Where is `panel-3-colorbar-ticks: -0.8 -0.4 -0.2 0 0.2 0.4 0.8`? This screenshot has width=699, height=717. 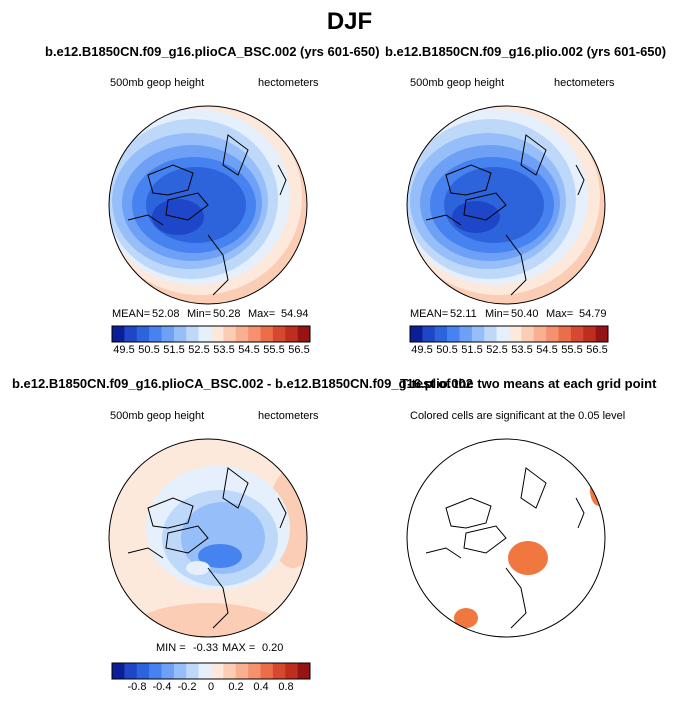
panel-3-colorbar-ticks: -0.8 -0.4 -0.2 0 0.2 0.4 0.8 is located at coordinates (211, 688).